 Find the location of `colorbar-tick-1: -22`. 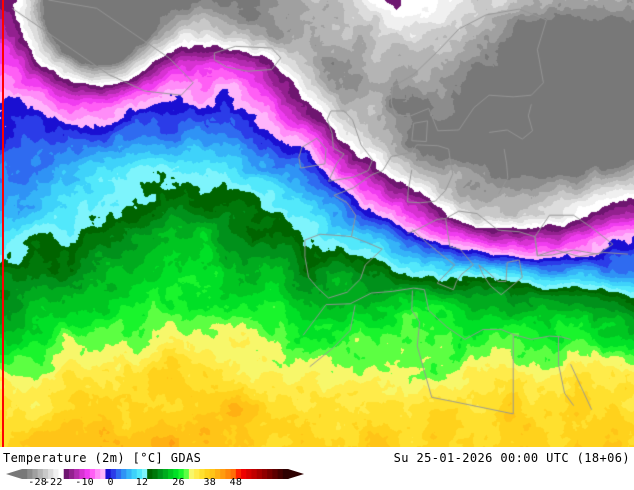

colorbar-tick-1: -22 is located at coordinates (53, 482).